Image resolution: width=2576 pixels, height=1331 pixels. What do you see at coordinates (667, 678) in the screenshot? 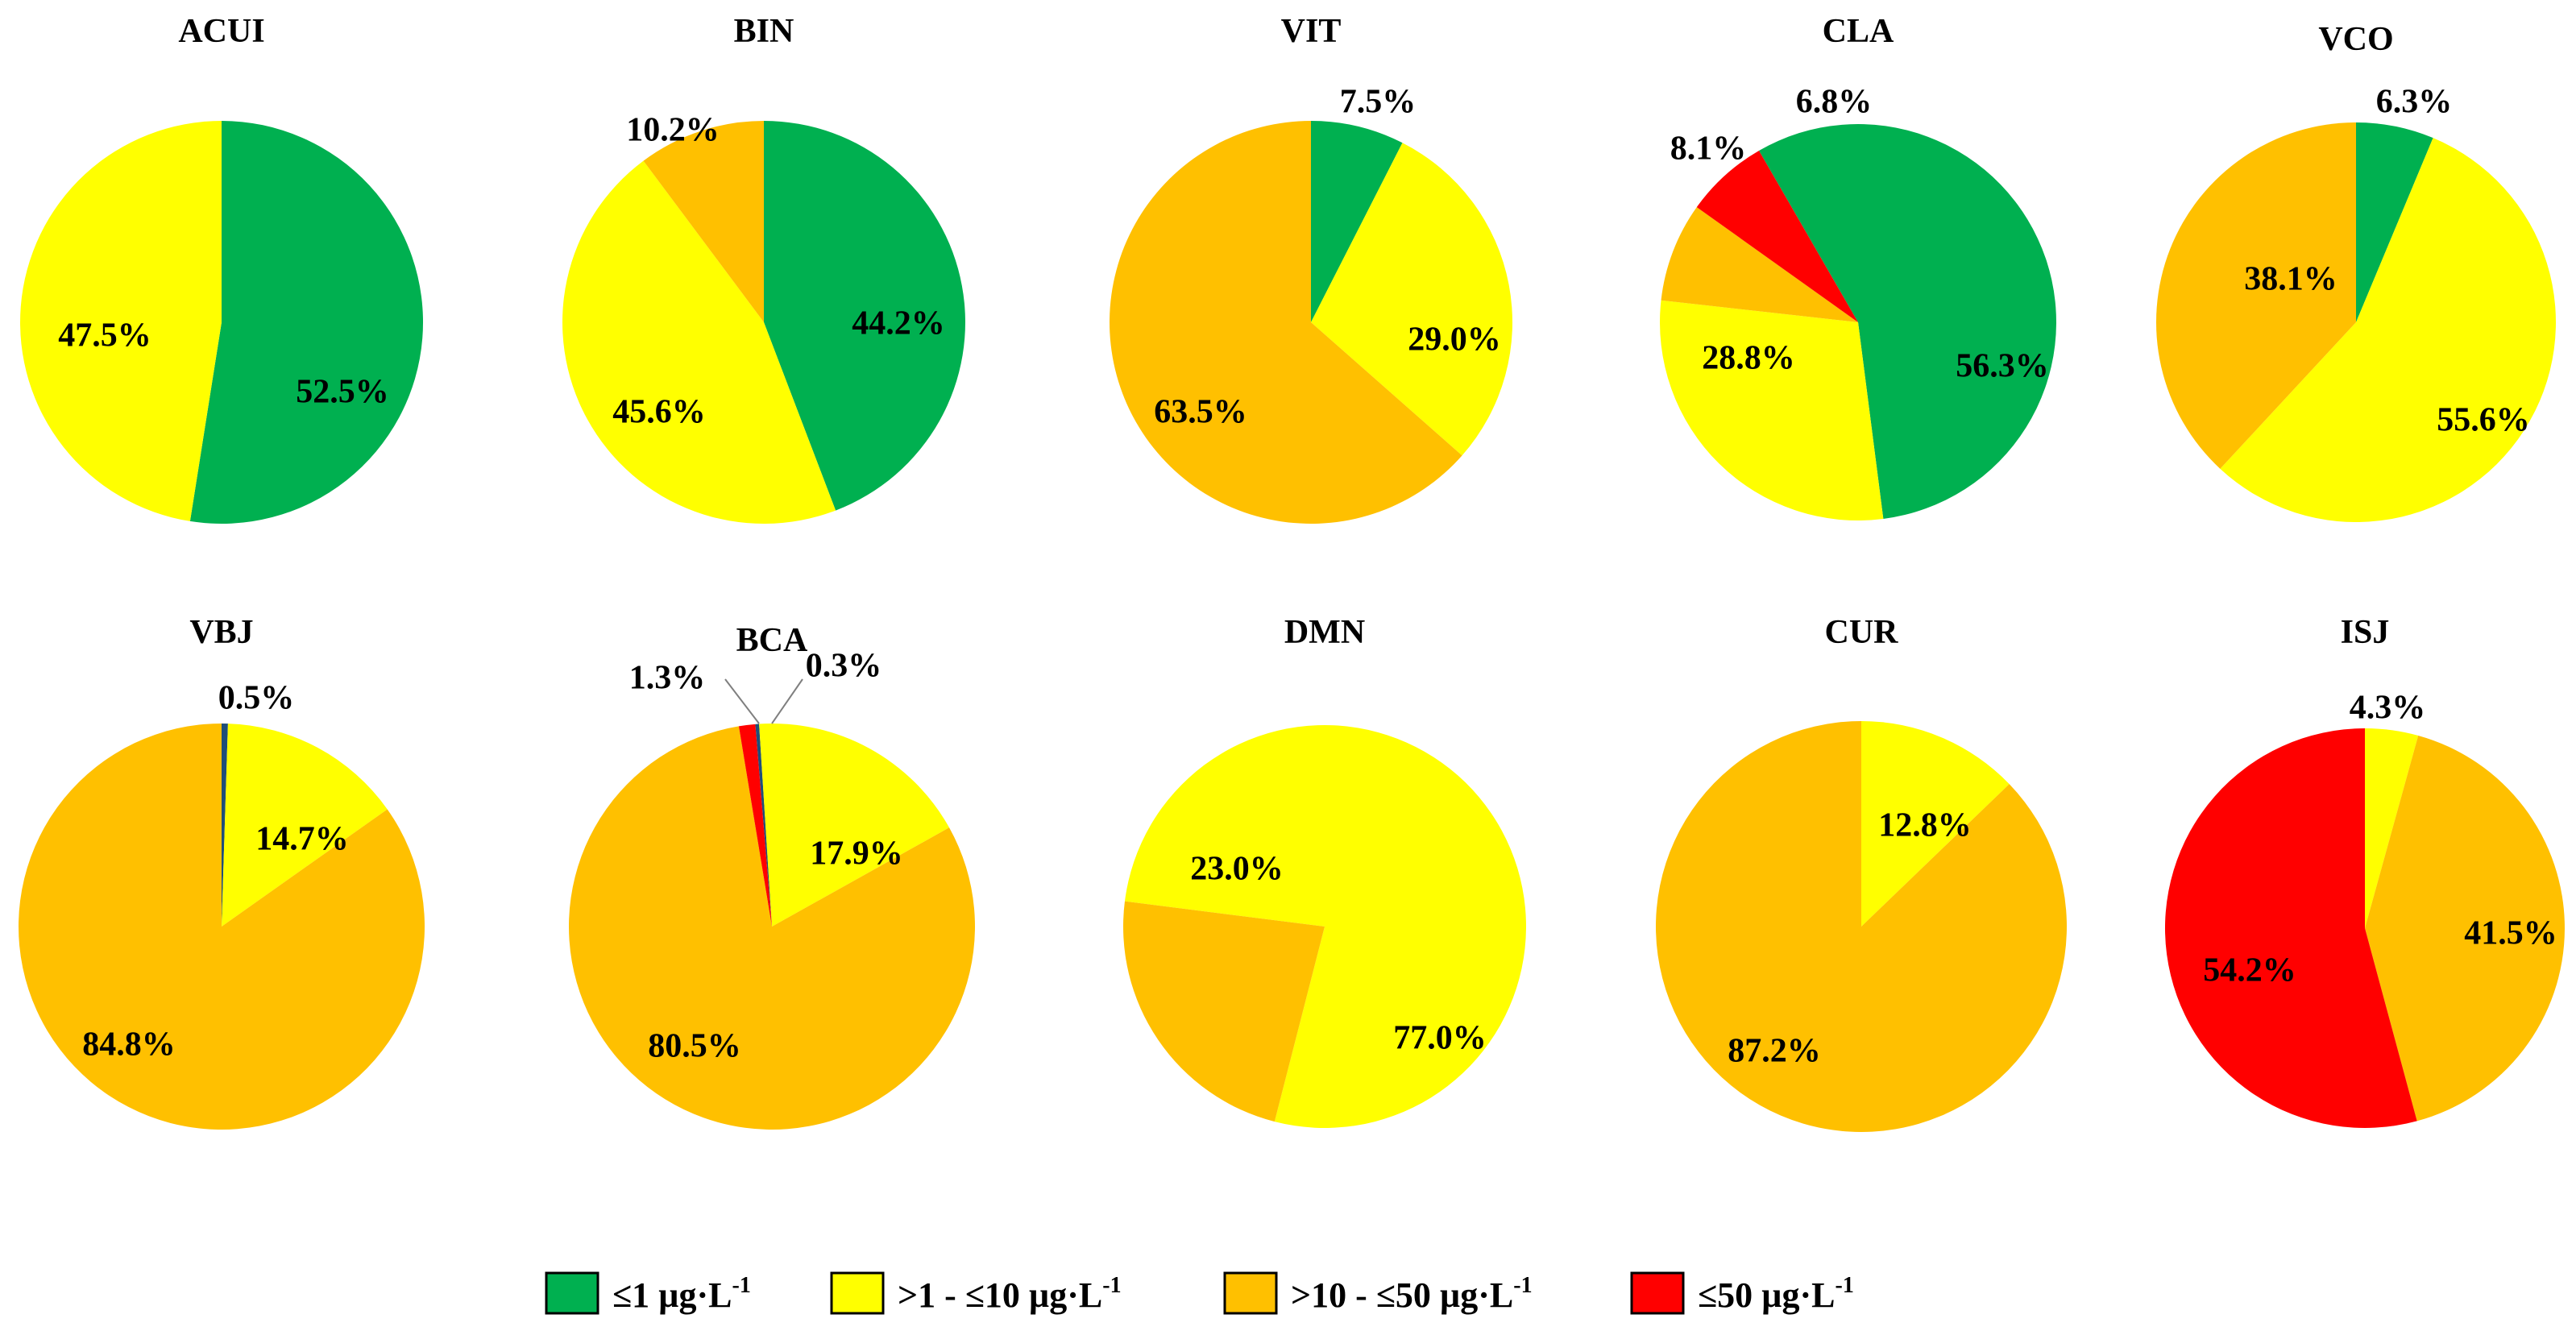
I see `slice-label: 1.3%` at bounding box center [667, 678].